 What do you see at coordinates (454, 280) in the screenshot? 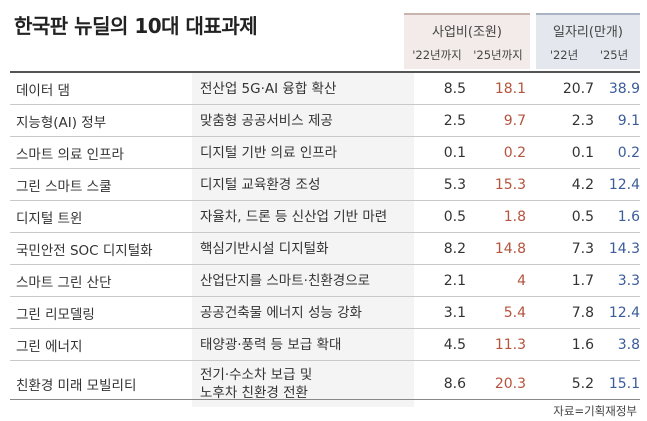
I see `cost-2022-value: 2.1` at bounding box center [454, 280].